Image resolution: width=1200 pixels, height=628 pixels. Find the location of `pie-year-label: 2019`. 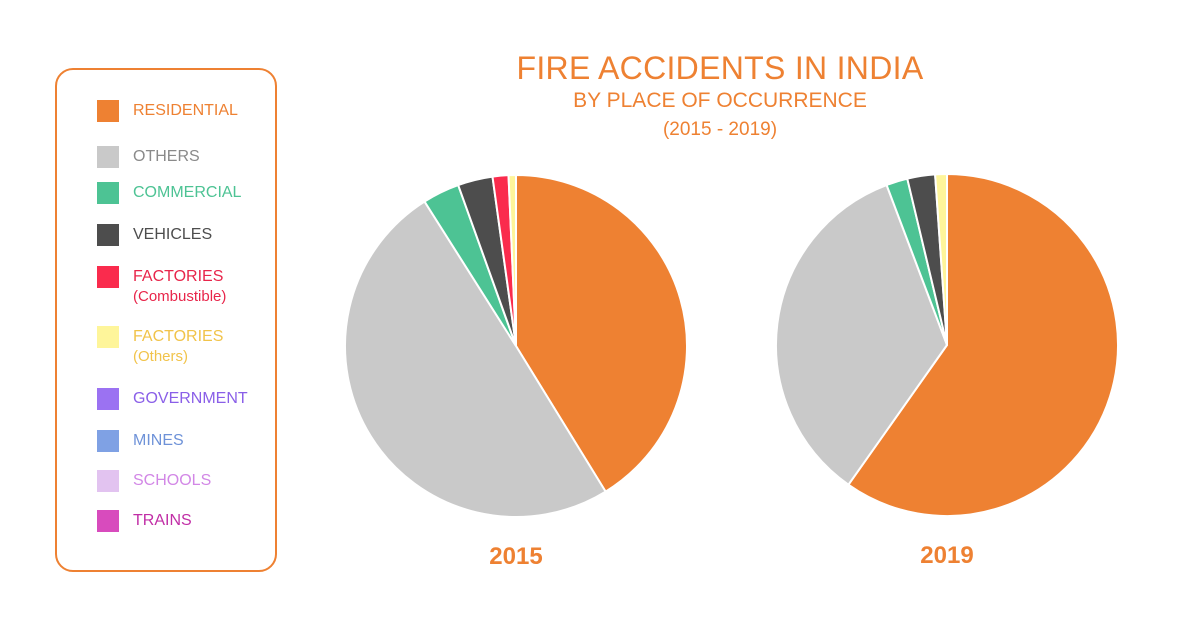

pie-year-label: 2019 is located at coordinates (946, 555).